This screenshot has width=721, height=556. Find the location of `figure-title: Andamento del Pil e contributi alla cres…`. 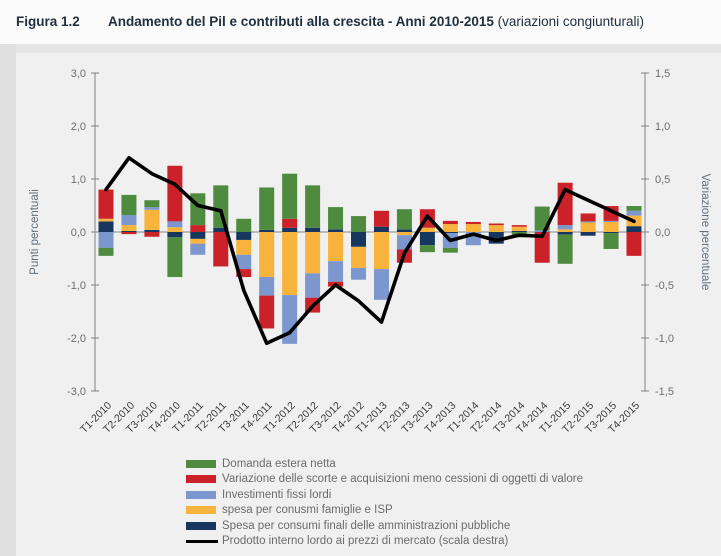

figure-title: Andamento del Pil e contributi alla cres… is located at coordinates (301, 21).